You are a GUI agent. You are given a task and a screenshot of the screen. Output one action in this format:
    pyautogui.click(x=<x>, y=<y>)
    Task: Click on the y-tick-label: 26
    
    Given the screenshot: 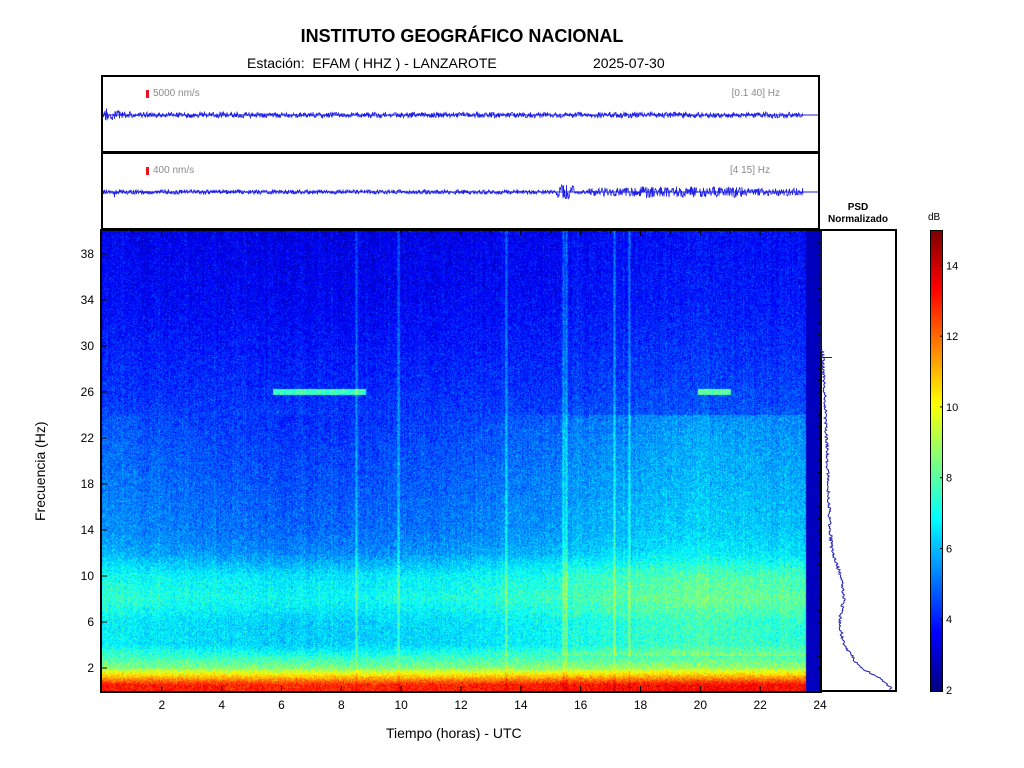 What is the action you would take?
    pyautogui.click(x=88, y=392)
    